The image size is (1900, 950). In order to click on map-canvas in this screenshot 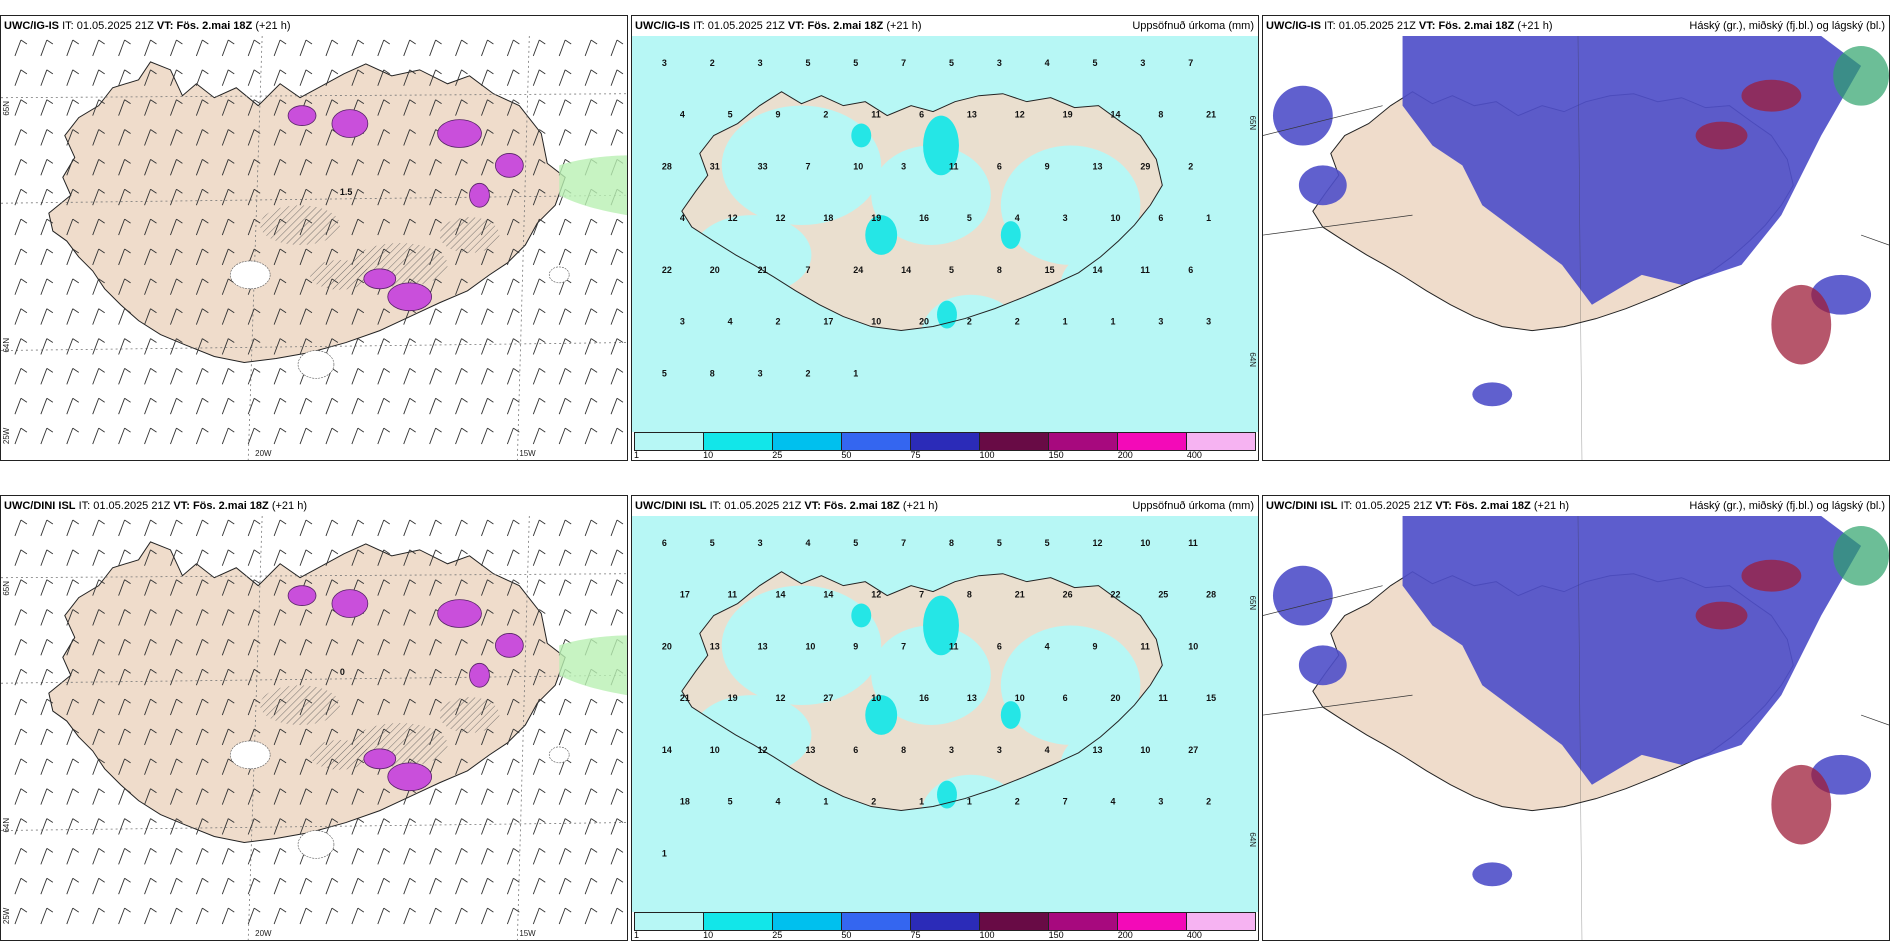, I will do `click(1576, 728)`.